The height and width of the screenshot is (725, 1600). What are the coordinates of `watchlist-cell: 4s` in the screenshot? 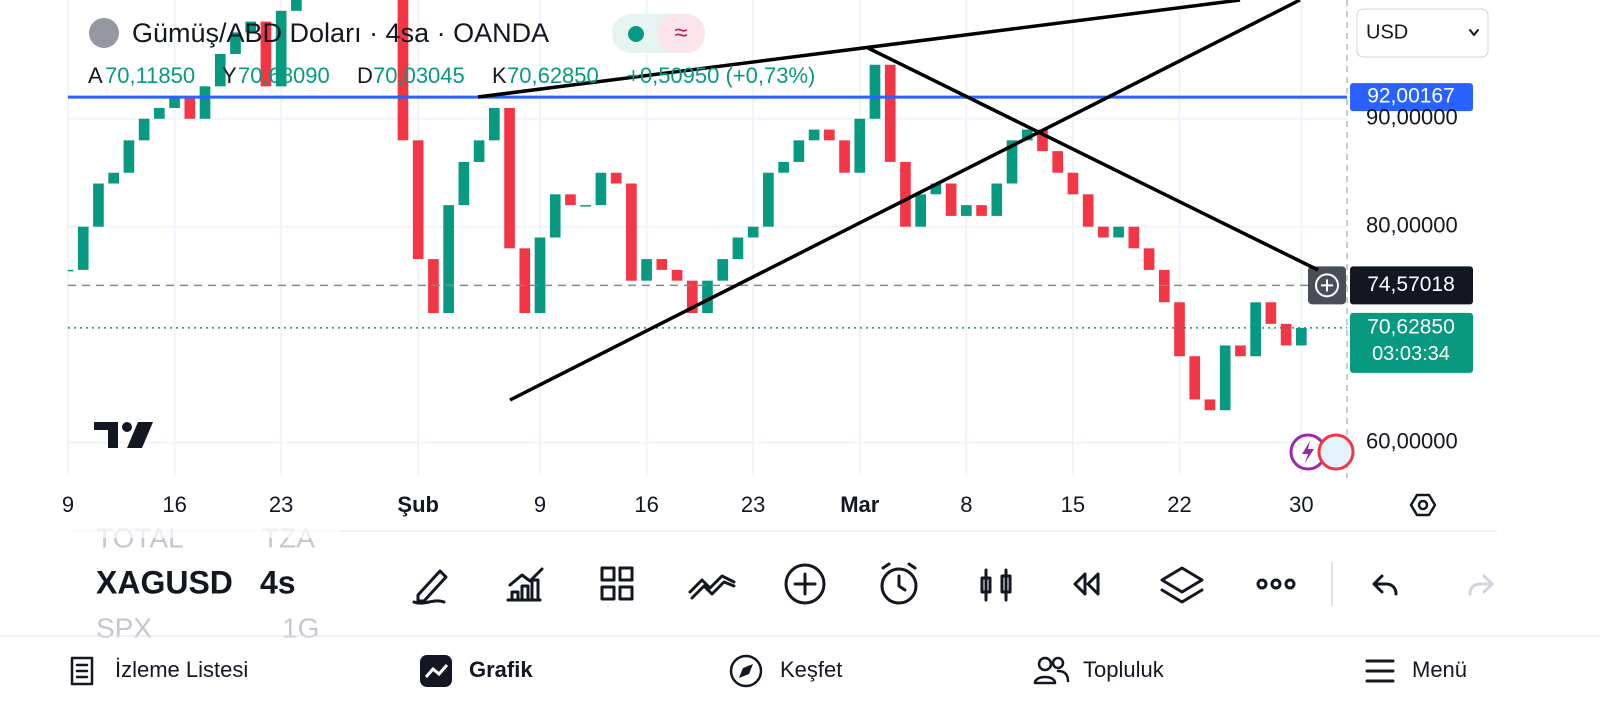 It's located at (278, 582).